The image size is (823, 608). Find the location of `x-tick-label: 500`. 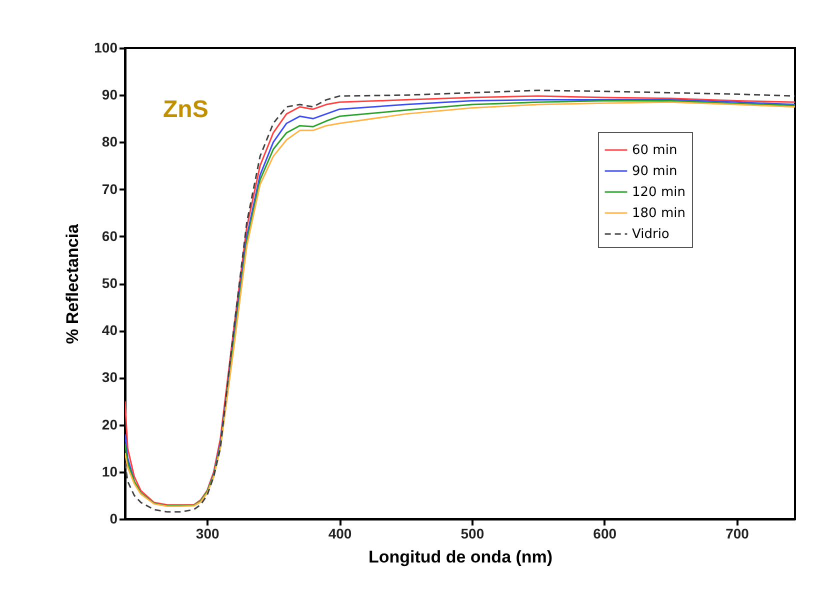

x-tick-label: 500 is located at coordinates (472, 534).